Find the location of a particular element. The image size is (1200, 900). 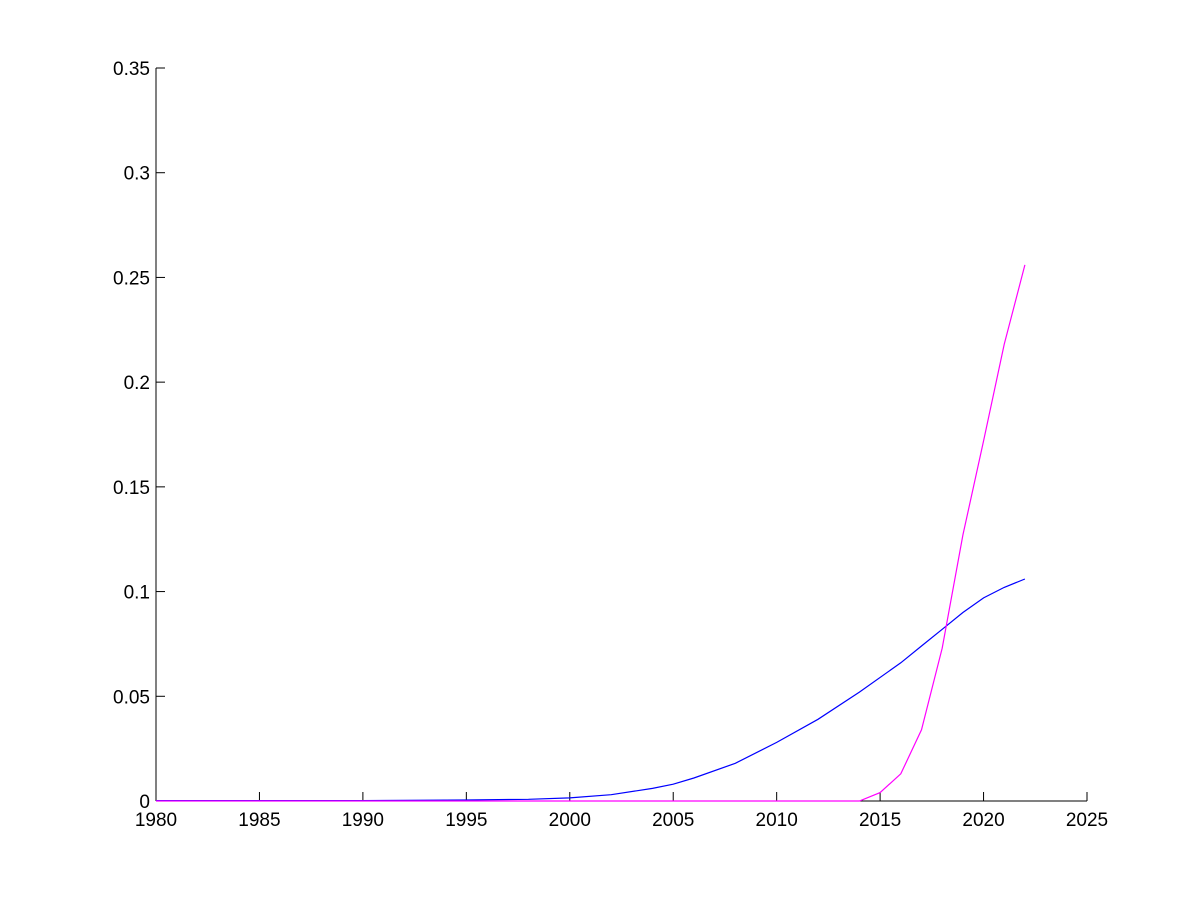

x-tick-label: 2005 is located at coordinates (673, 820).